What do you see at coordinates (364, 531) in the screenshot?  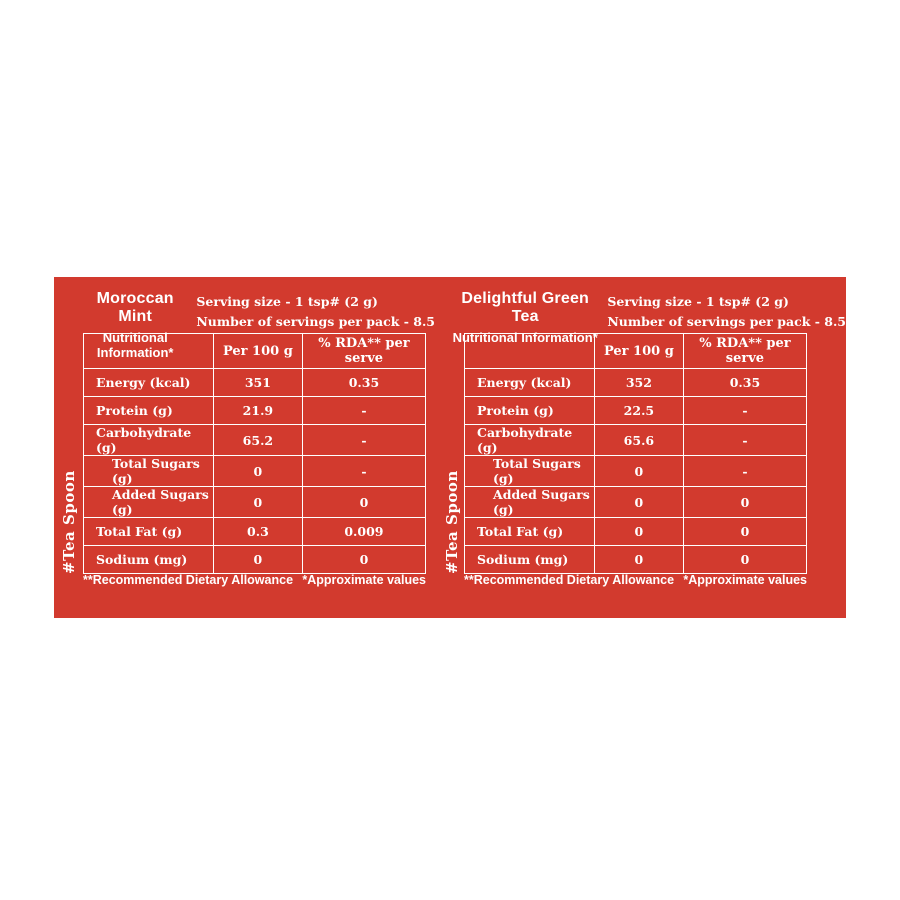 I see `row-rda-value: 0.009` at bounding box center [364, 531].